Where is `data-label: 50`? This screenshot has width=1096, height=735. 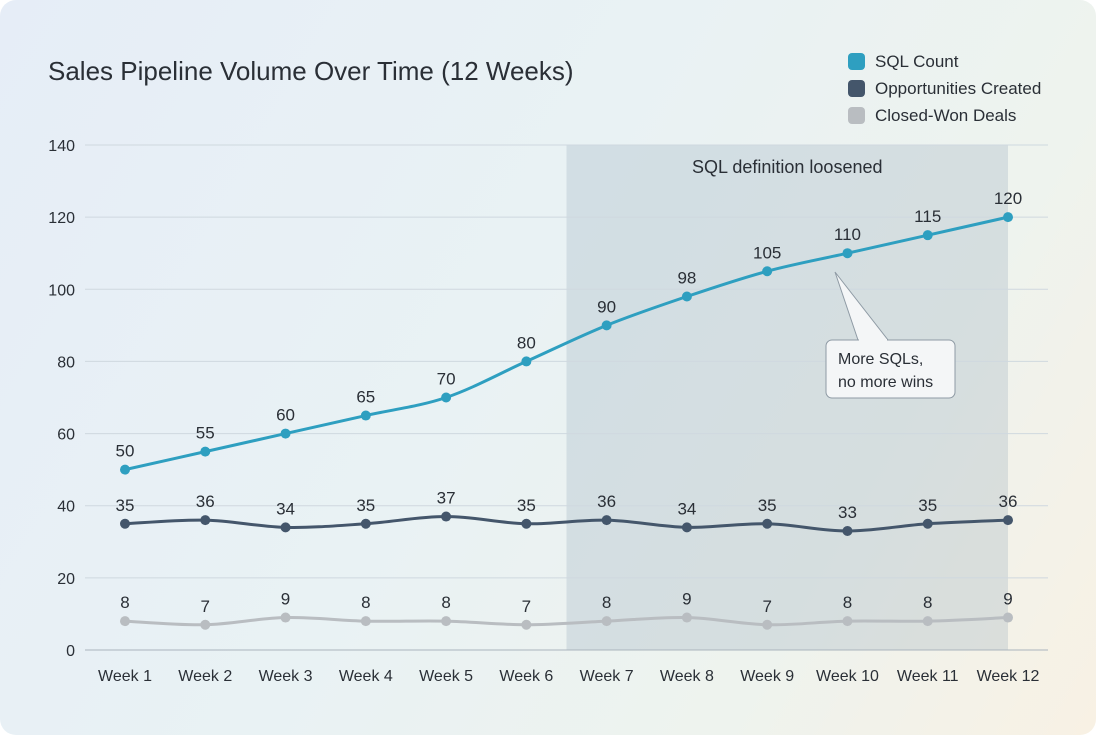 data-label: 50 is located at coordinates (125, 451).